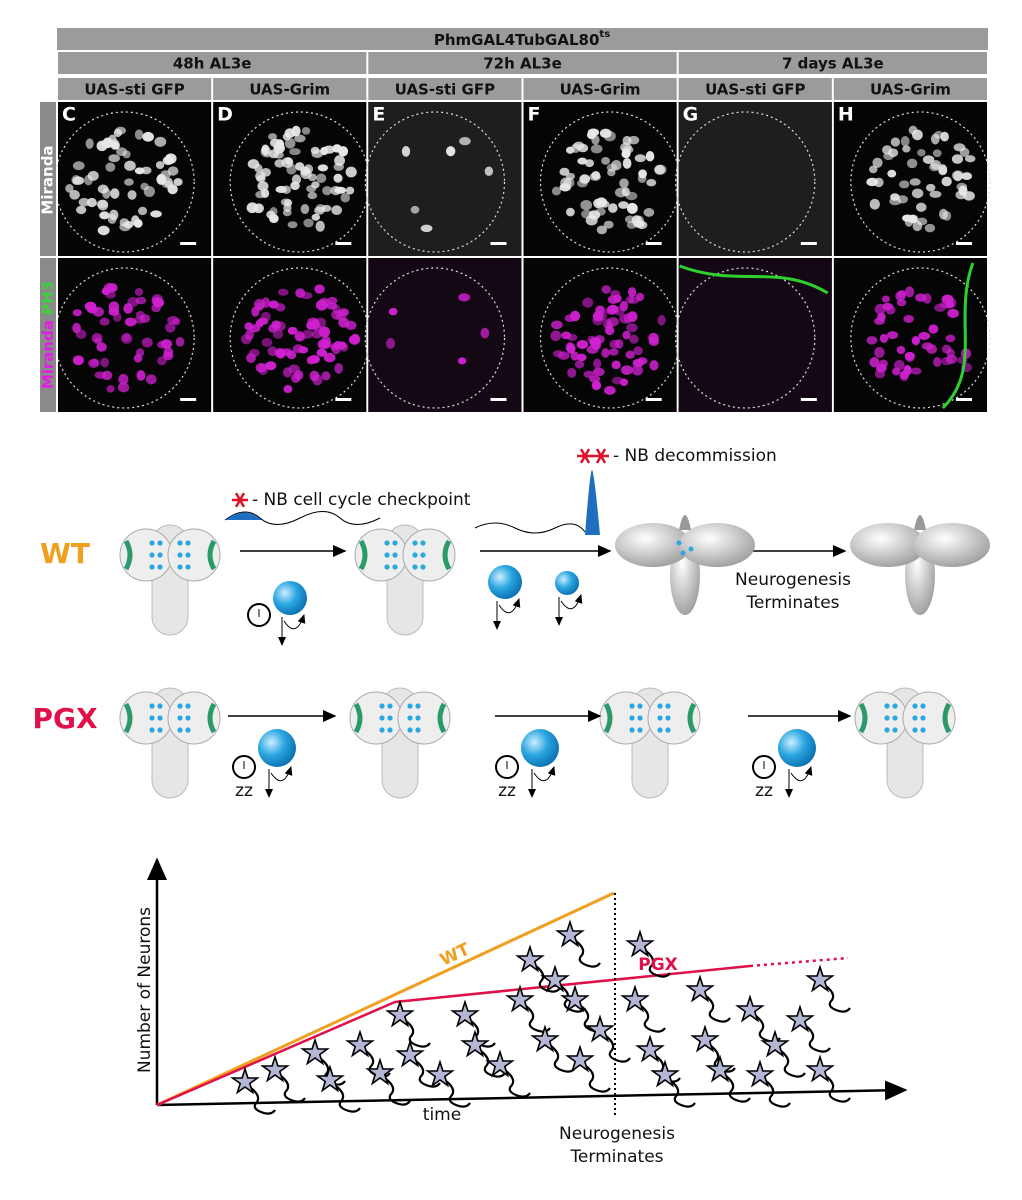 The height and width of the screenshot is (1200, 1022). What do you see at coordinates (548, 979) in the screenshot?
I see `neuron-neurite` at bounding box center [548, 979].